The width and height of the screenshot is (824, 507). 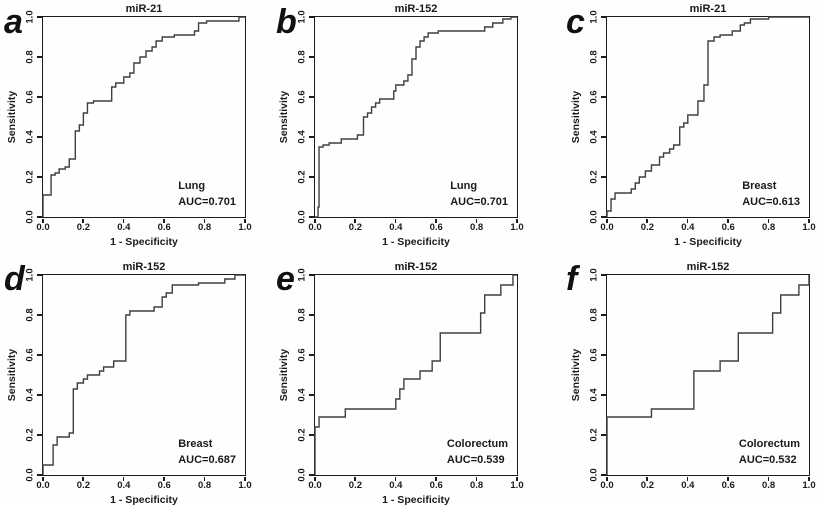 I want to click on x-tick-label: 0.8, so click(x=476, y=227).